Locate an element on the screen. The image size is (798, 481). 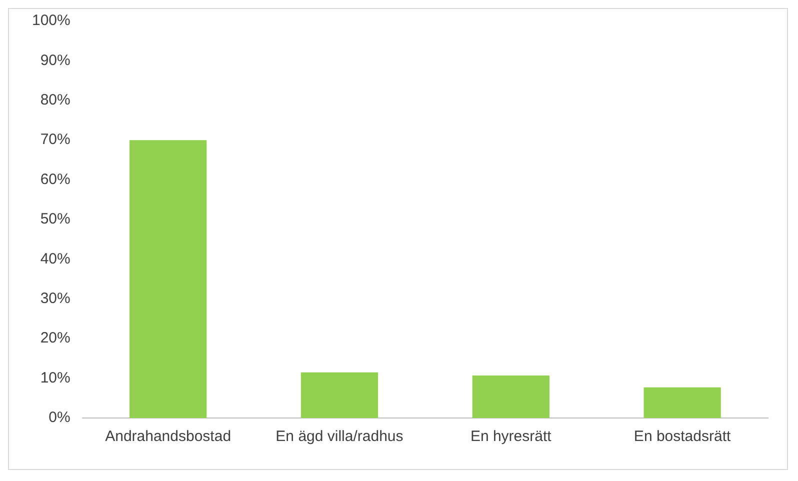
y-tick-label: 40% is located at coordinates (55, 259).